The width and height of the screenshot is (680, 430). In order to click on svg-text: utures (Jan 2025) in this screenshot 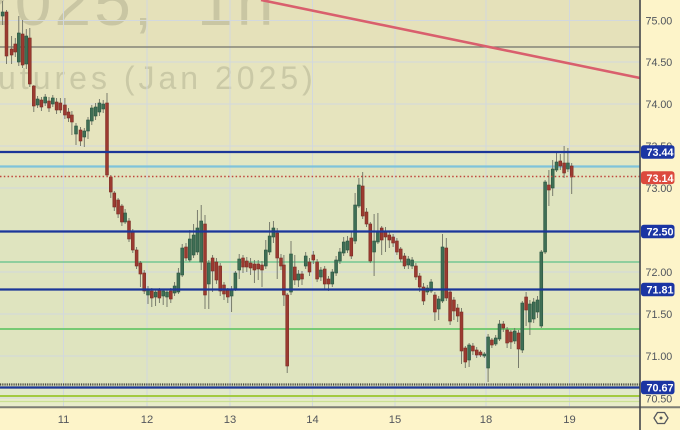, I will do `click(158, 78)`.